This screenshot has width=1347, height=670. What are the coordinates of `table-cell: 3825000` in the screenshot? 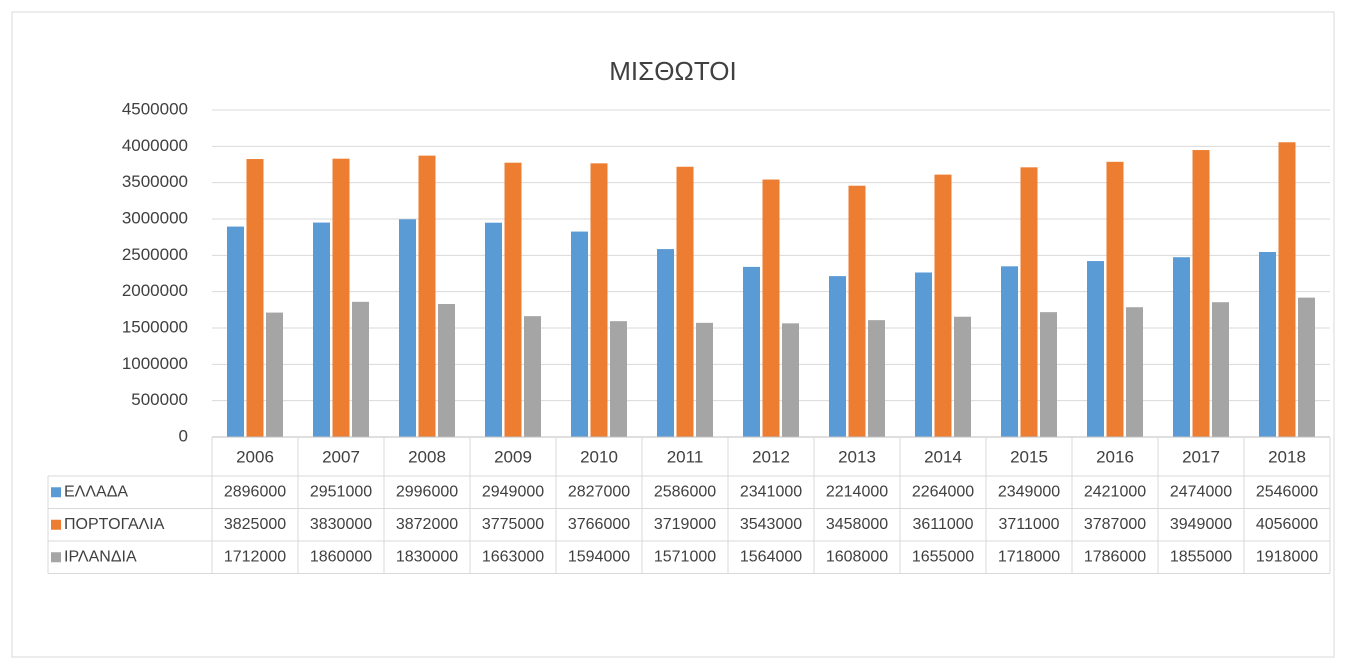 It's located at (255, 524).